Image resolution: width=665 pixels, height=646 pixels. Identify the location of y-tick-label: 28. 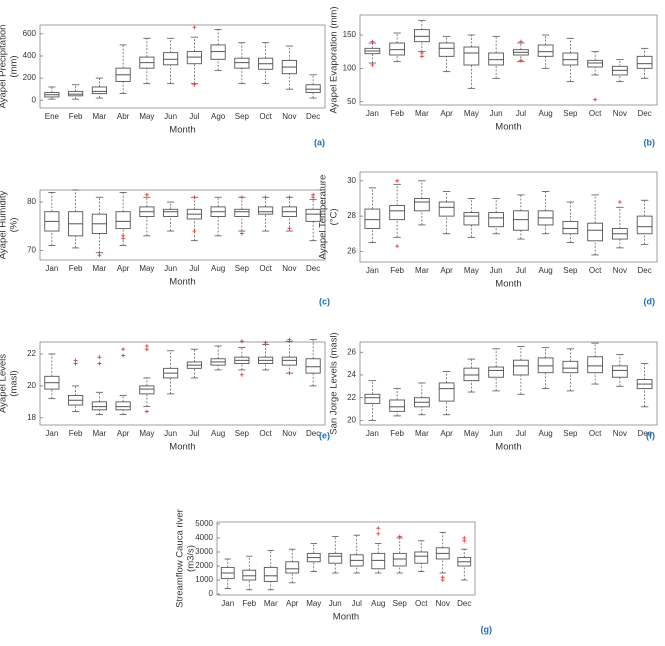
(351, 215).